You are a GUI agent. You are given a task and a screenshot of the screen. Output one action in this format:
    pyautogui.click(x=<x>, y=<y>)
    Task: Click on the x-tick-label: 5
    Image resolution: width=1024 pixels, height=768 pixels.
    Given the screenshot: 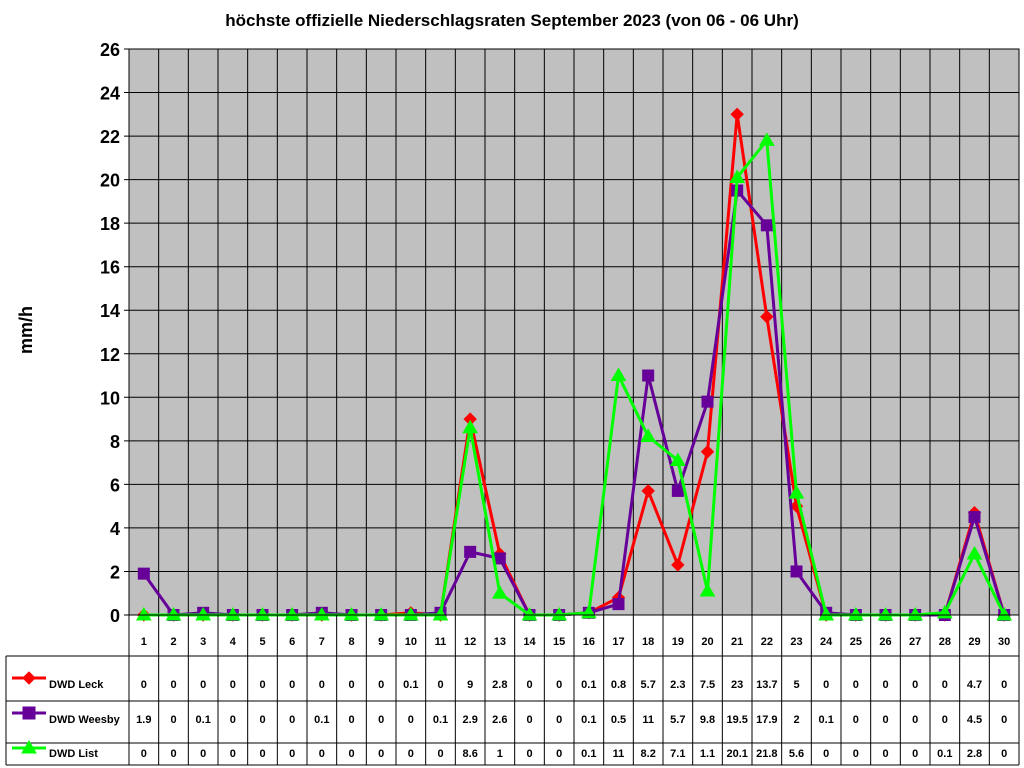 What is the action you would take?
    pyautogui.click(x=262, y=642)
    